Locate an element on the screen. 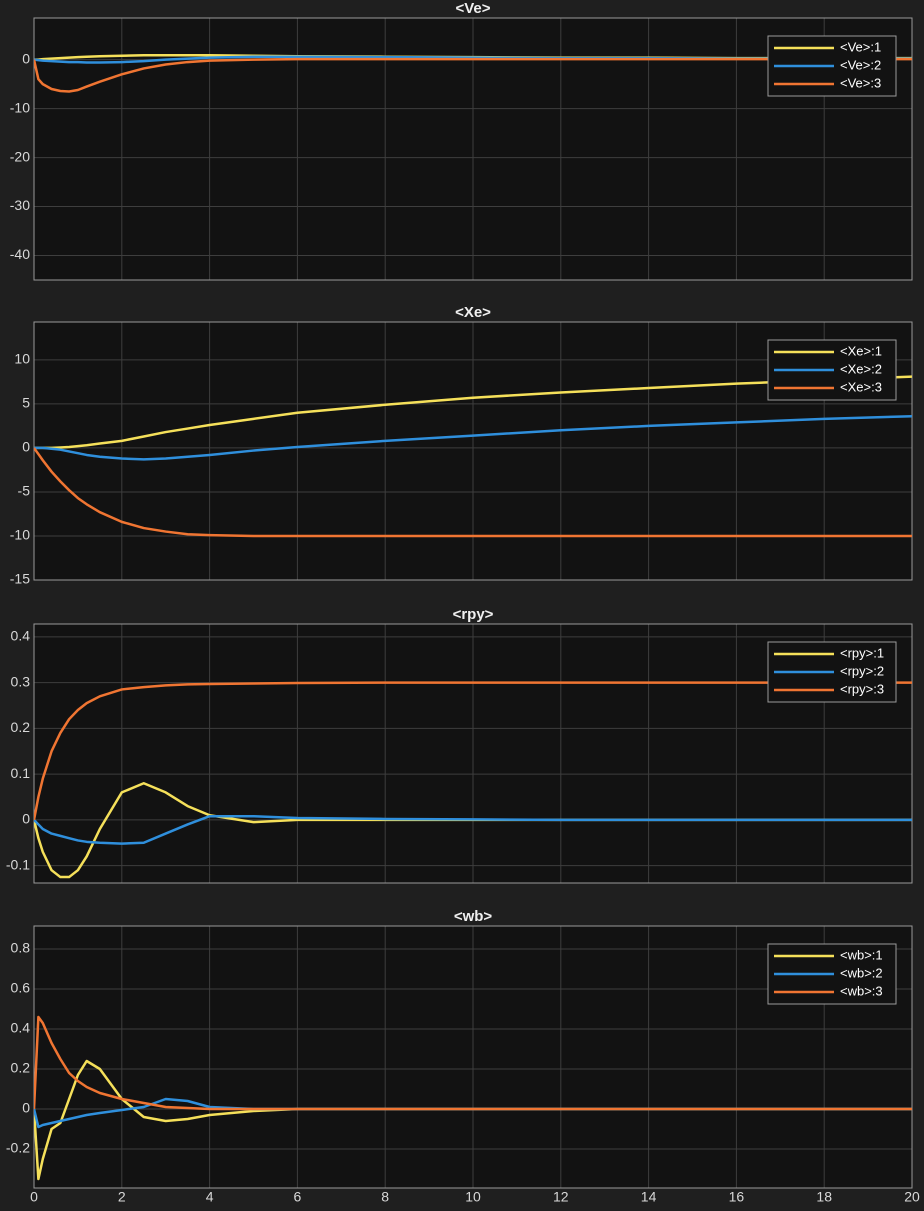 This screenshot has width=924, height=1211. legend-label: <rpy>:3 is located at coordinates (862, 688).